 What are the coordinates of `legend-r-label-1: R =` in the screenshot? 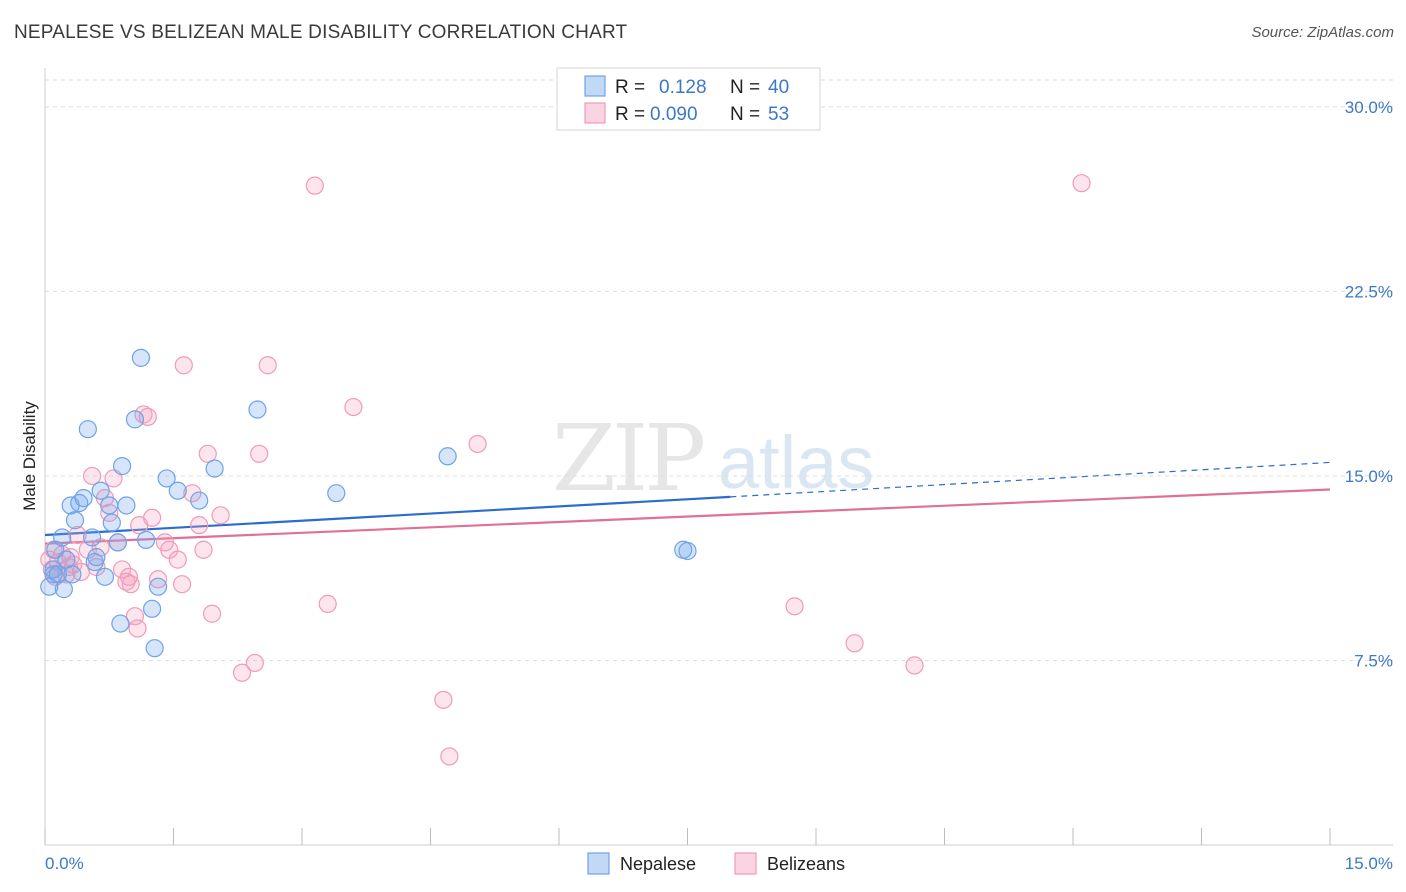 It's located at (630, 87).